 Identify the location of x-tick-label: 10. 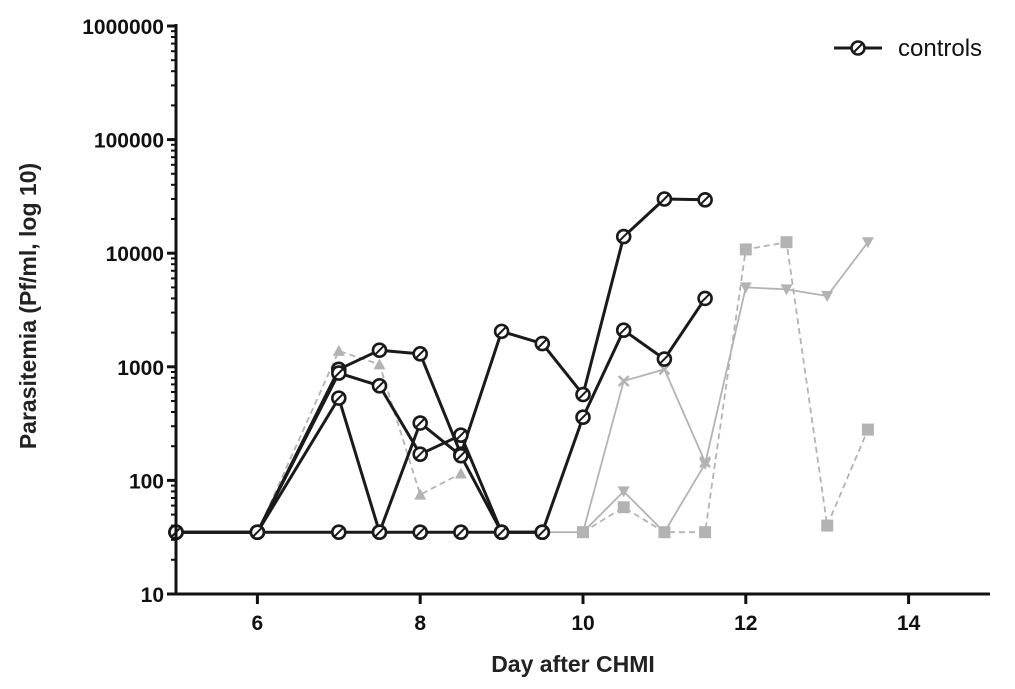
(582, 623).